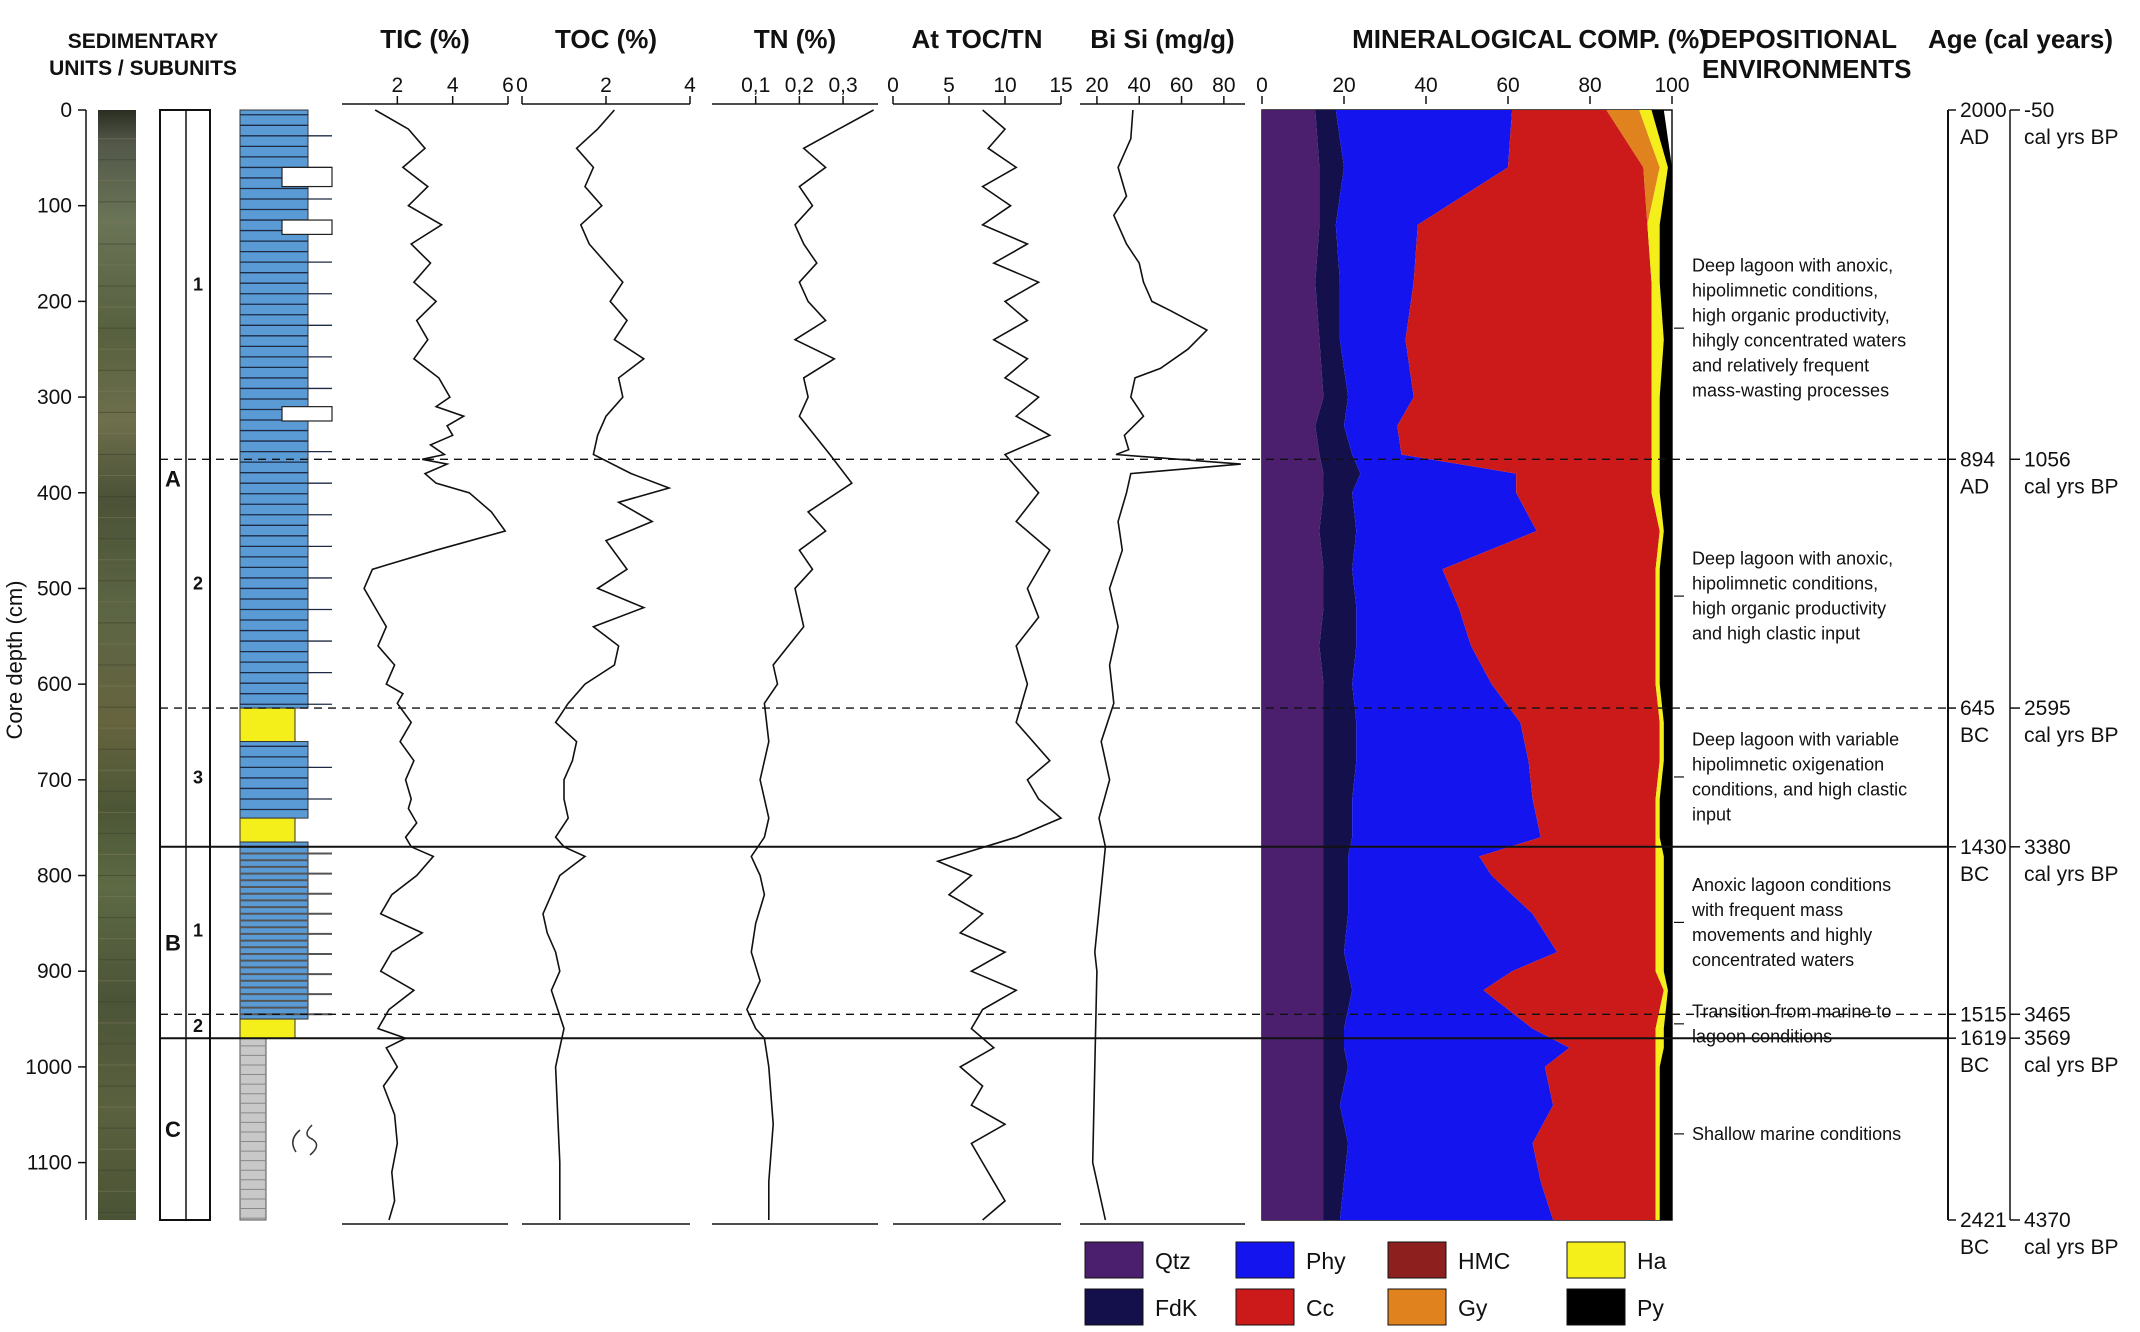 Image resolution: width=2140 pixels, height=1332 pixels. What do you see at coordinates (1096, 85) in the screenshot?
I see `proxy-tick-label: 20` at bounding box center [1096, 85].